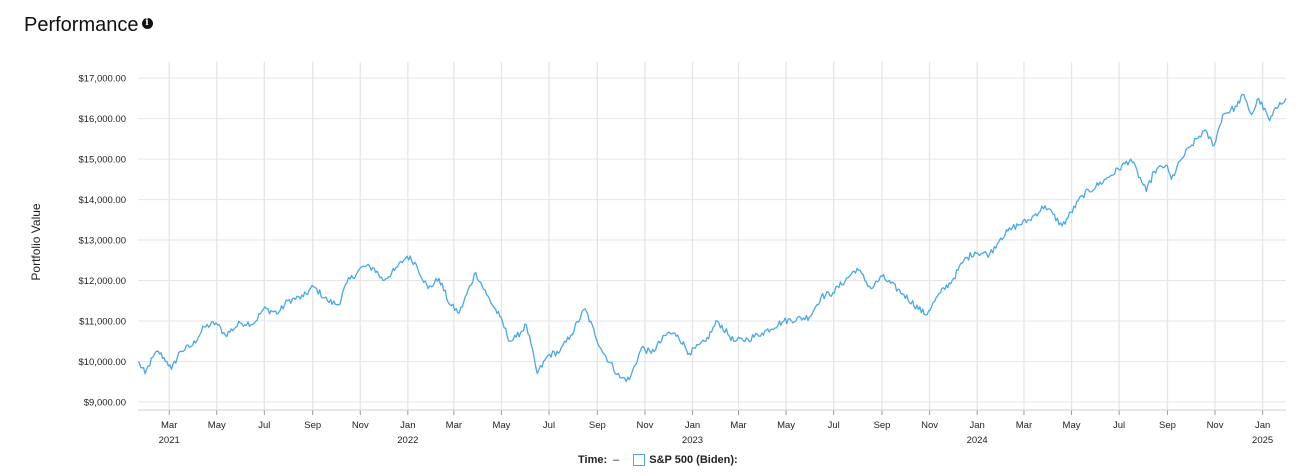 This screenshot has height=476, width=1310. Describe the element at coordinates (102, 160) in the screenshot. I see `y-tick-label: $15,000.00` at that location.